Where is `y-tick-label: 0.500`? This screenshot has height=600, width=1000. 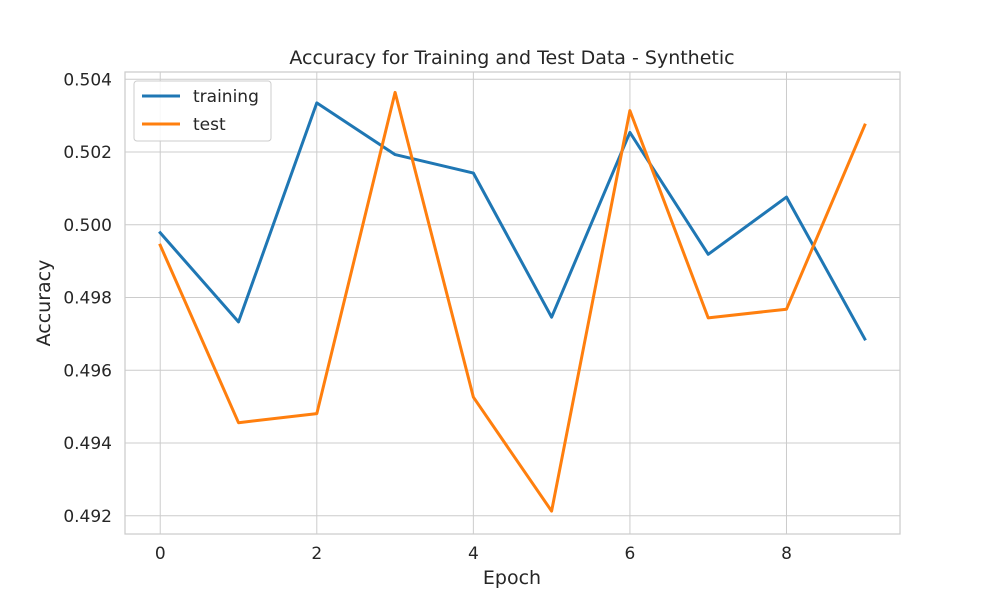 y-tick-label: 0.500 is located at coordinates (87, 226).